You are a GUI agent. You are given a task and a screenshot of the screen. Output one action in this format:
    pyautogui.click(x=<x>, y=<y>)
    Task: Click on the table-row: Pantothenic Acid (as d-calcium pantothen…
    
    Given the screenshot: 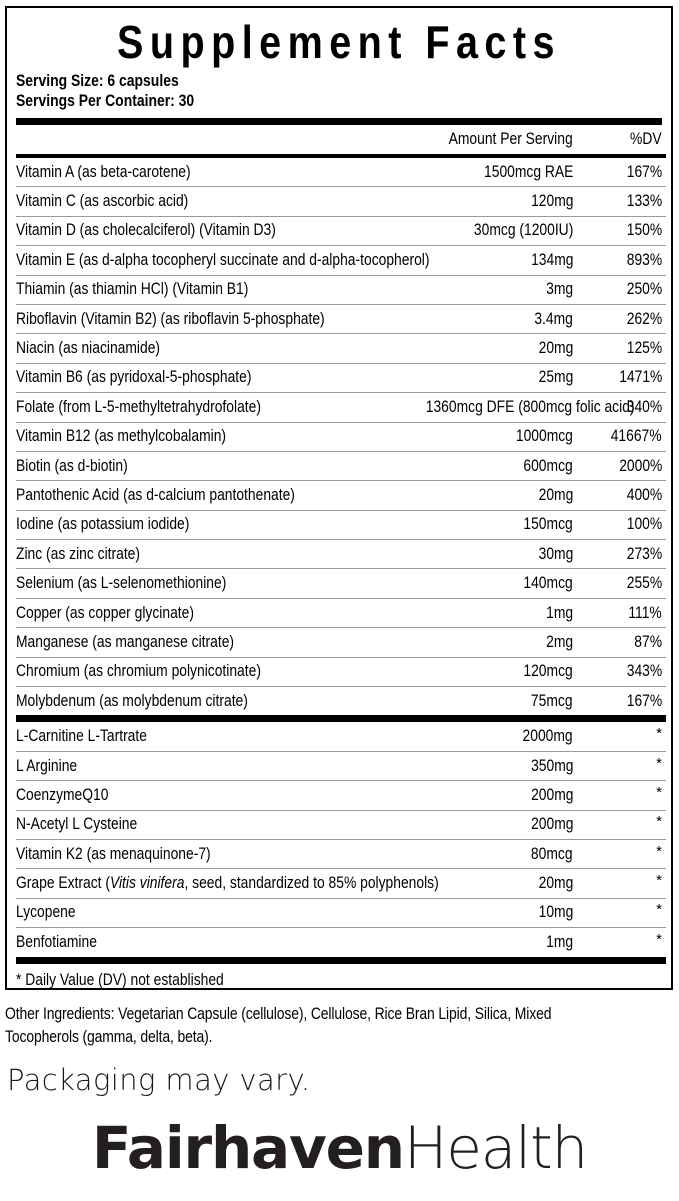 What is the action you would take?
    pyautogui.click(x=341, y=495)
    